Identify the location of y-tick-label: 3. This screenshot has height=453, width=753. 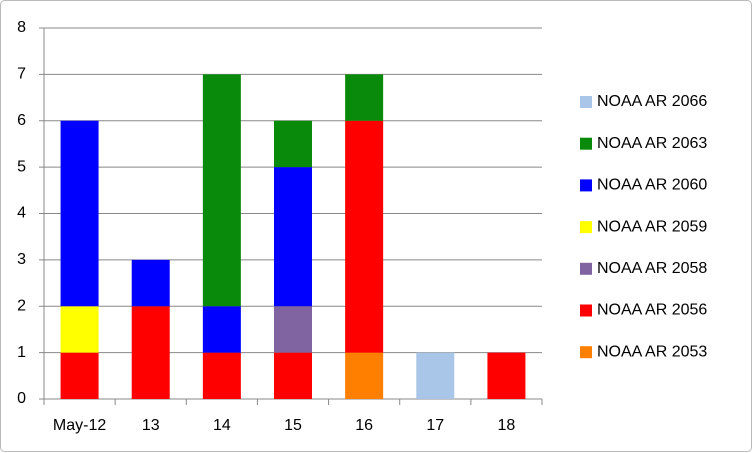
(21, 259).